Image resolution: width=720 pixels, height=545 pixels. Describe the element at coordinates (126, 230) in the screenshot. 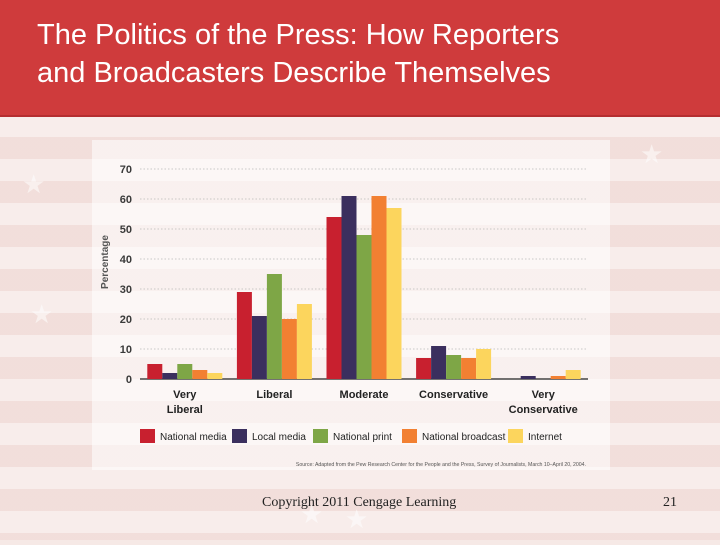

I see `y-tick-label: 50` at that location.